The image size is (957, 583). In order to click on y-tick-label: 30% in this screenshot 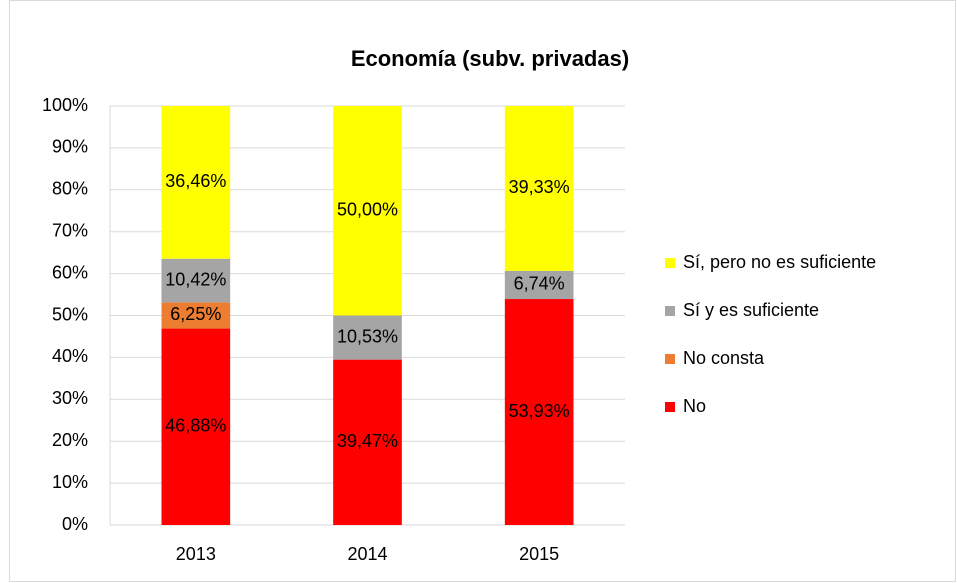, I will do `click(70, 398)`.